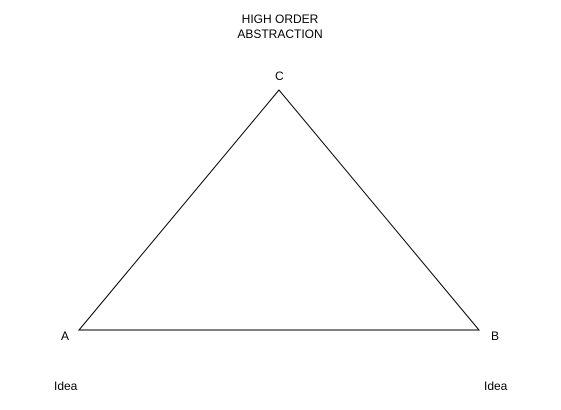  Describe the element at coordinates (280, 34) in the screenshot. I see `title-line-2: ABSTRACTION` at that location.